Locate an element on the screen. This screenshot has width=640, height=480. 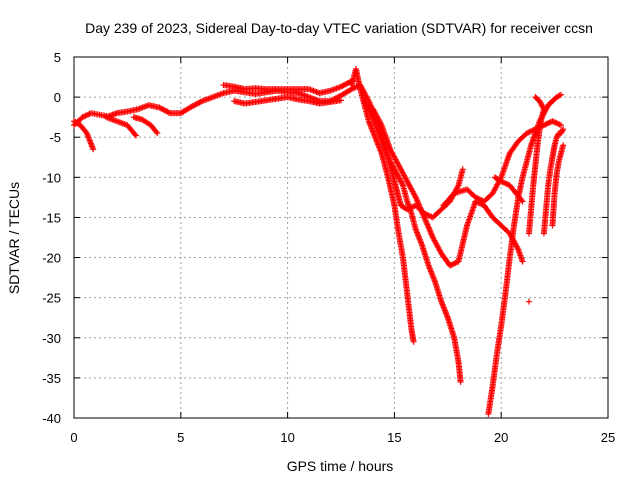
y-tick-label: -20 is located at coordinates (51, 258).